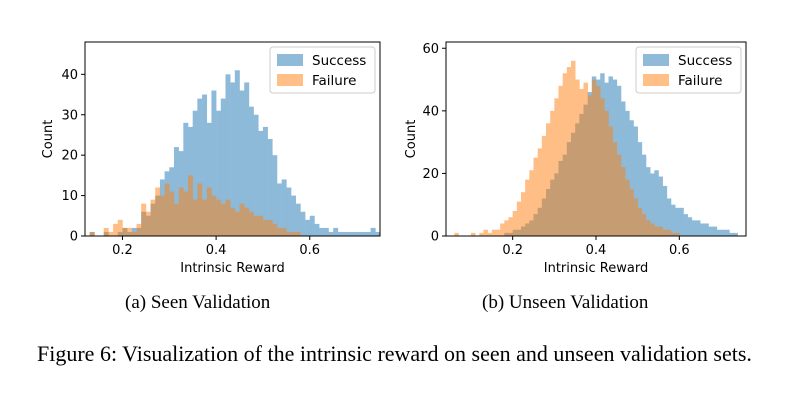  What do you see at coordinates (565, 302) in the screenshot?
I see `subcaption-b: (b) Unseen Validation` at bounding box center [565, 302].